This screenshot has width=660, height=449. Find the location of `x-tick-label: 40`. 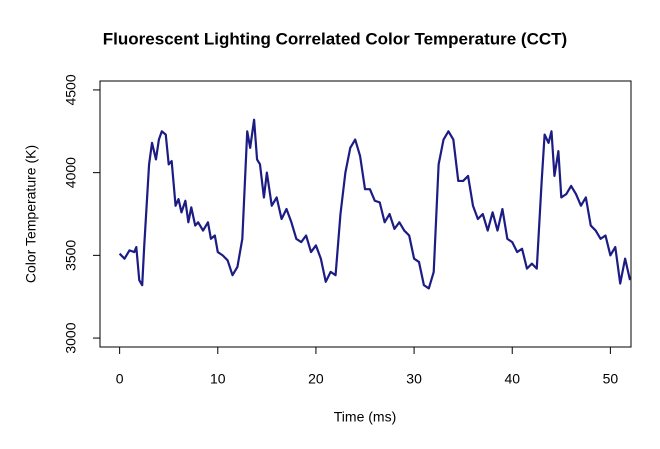

x-tick-label: 40 is located at coordinates (512, 379).